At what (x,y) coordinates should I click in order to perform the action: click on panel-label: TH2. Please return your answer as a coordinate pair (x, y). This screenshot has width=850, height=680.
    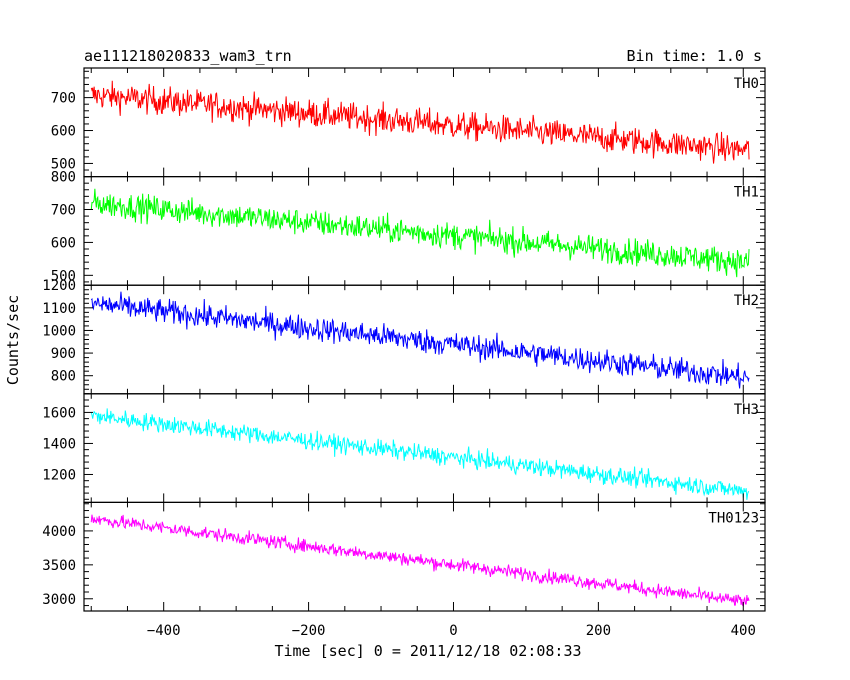
    Looking at the image, I should click on (746, 301).